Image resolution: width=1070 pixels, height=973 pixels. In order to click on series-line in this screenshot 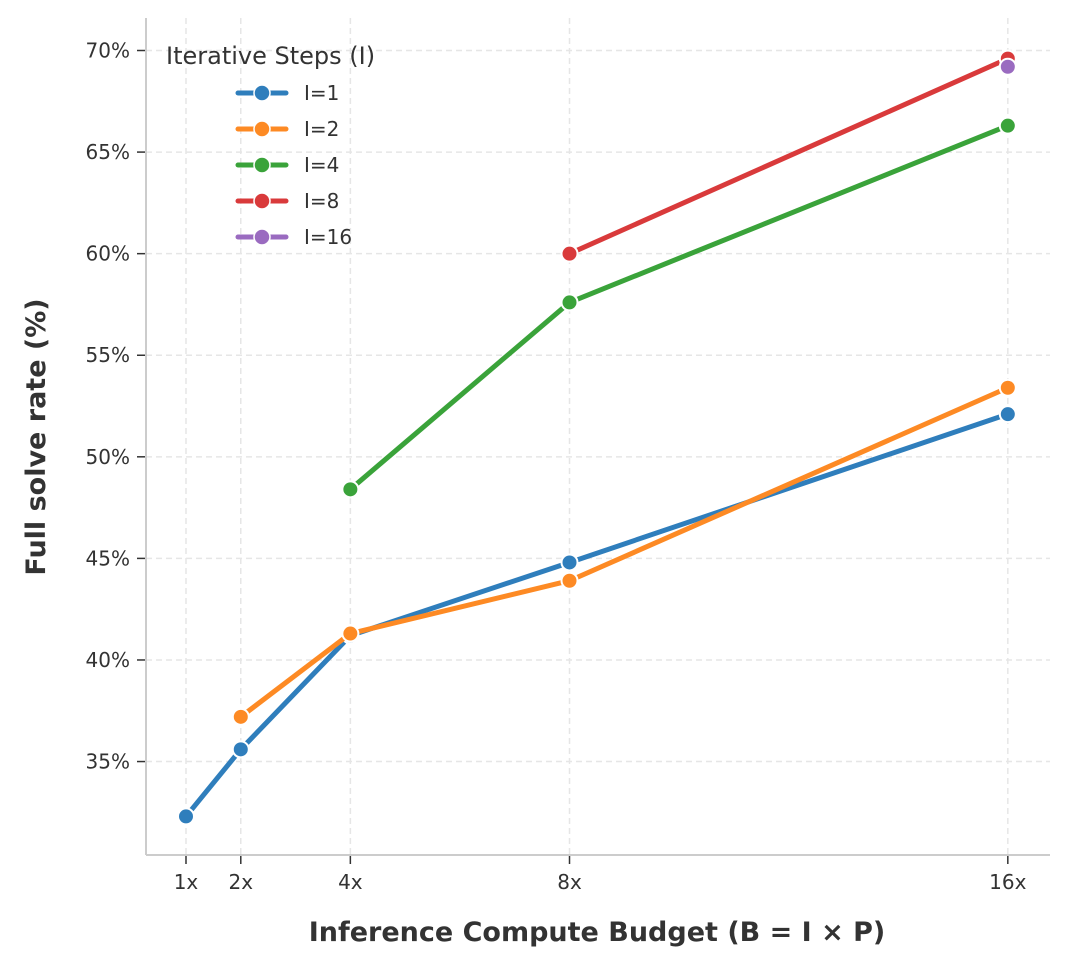, I will do `click(788, 156)`.